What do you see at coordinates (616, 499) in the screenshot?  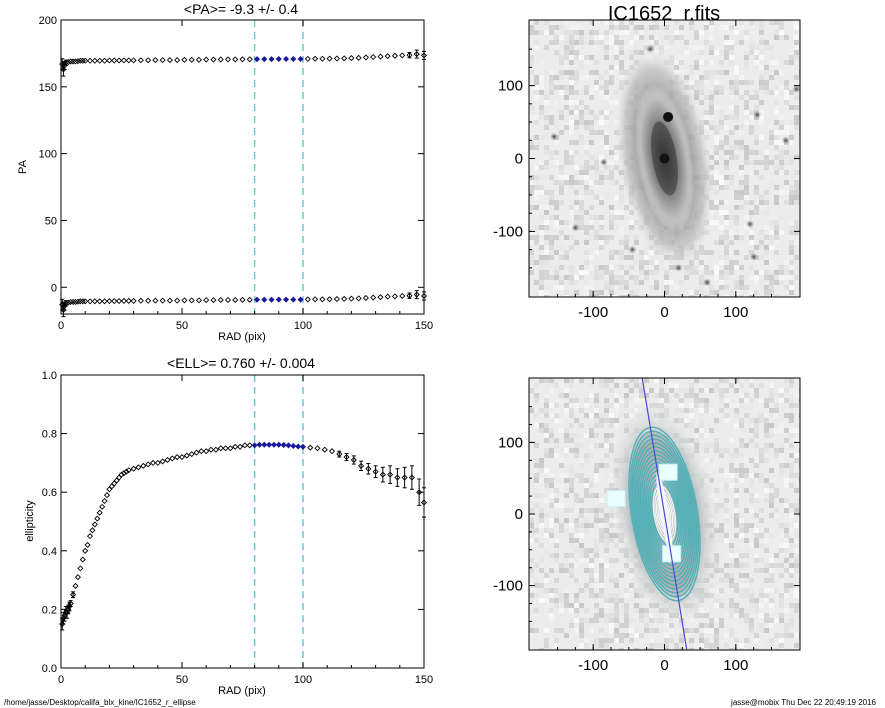 I see `mask-patch` at bounding box center [616, 499].